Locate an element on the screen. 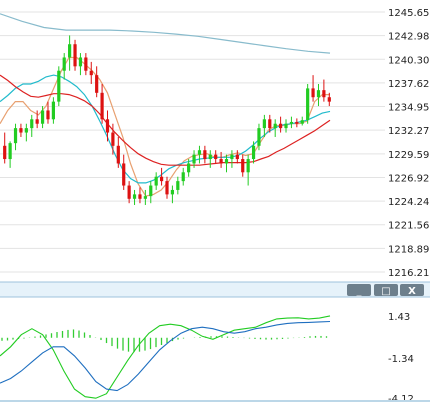 The image size is (430, 411). price-tick-label: 1232.27 is located at coordinates (408, 131).